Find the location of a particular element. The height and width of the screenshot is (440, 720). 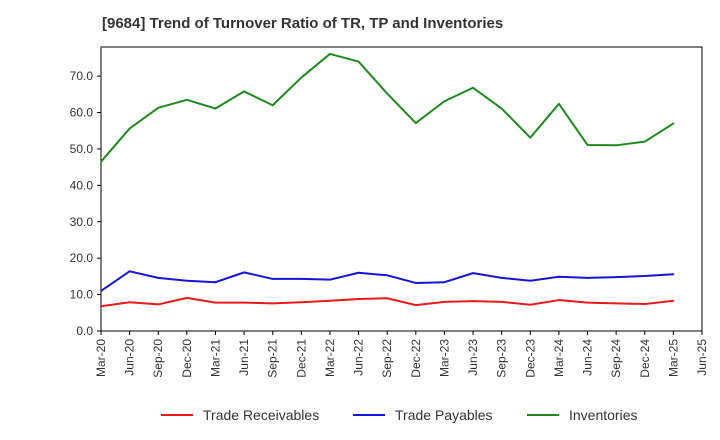

x-tick-label: Sep-22 is located at coordinates (387, 358).